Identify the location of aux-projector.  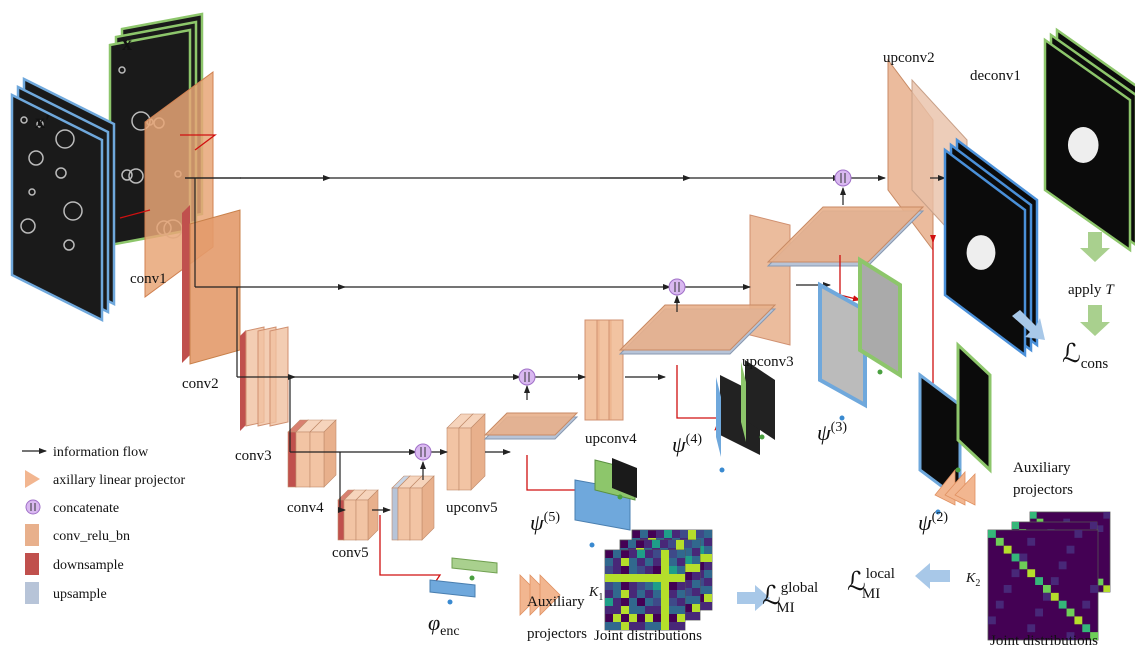
(550, 595).